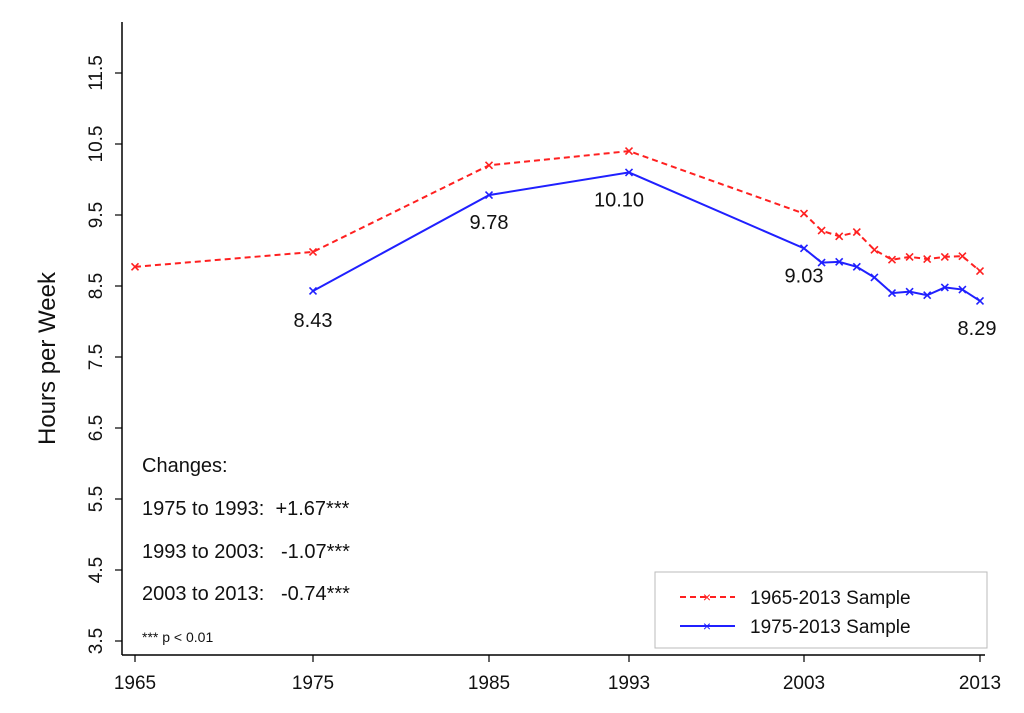 The width and height of the screenshot is (1024, 713). What do you see at coordinates (804, 683) in the screenshot?
I see `x-tick-label: 2003` at bounding box center [804, 683].